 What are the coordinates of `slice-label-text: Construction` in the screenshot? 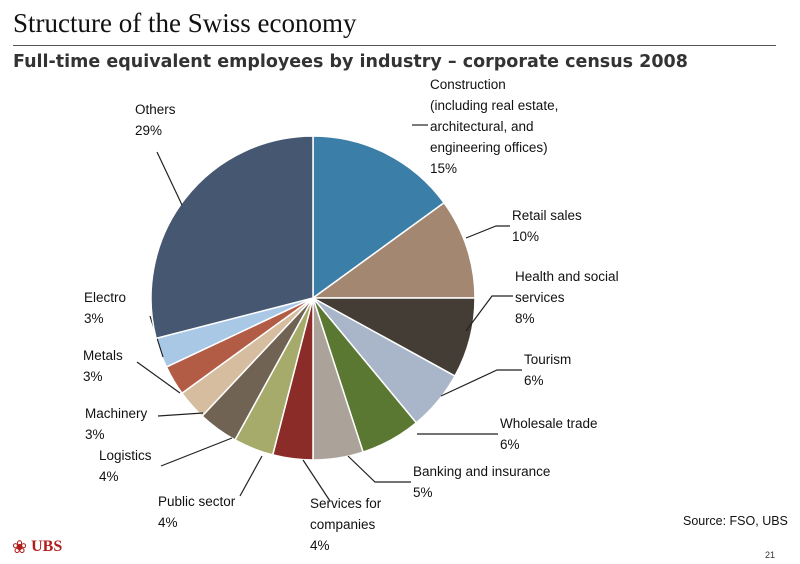 It's located at (468, 84).